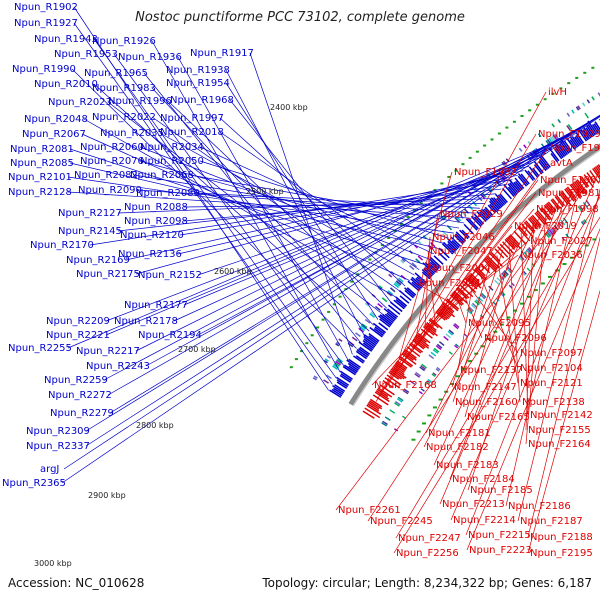 The width and height of the screenshot is (600, 600). What do you see at coordinates (46, 7) in the screenshot?
I see `gene-label-reverse: Npun_R1902` at bounding box center [46, 7].